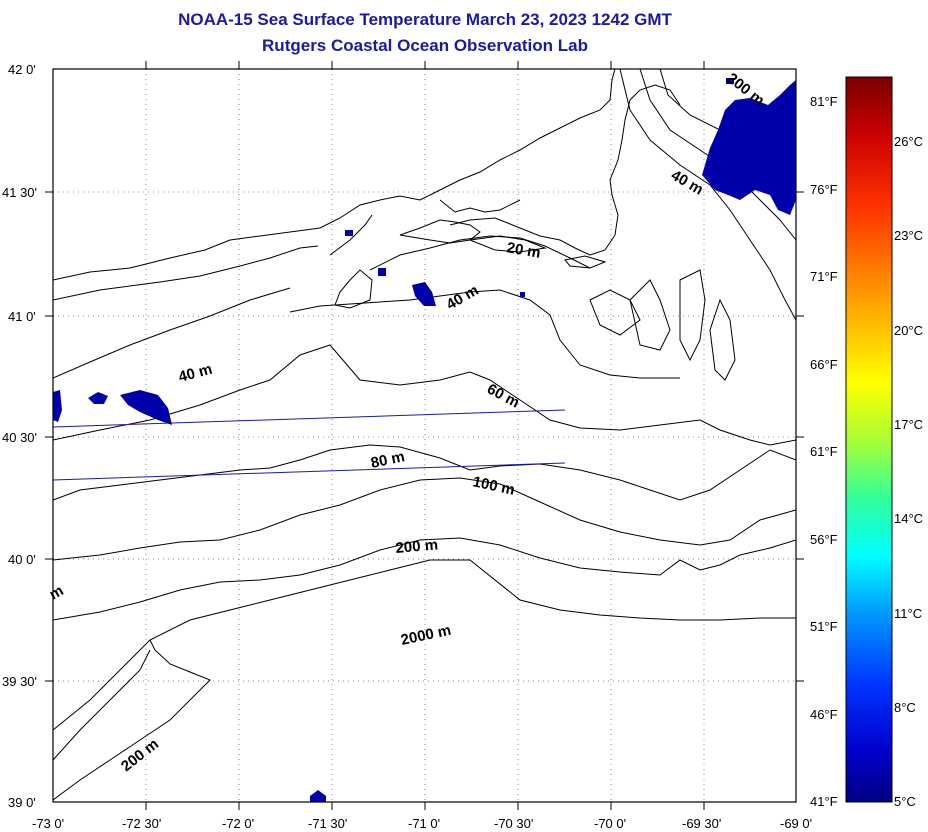  Describe the element at coordinates (824, 714) in the screenshot. I see `colorbar-f-label: 46°F` at that location.